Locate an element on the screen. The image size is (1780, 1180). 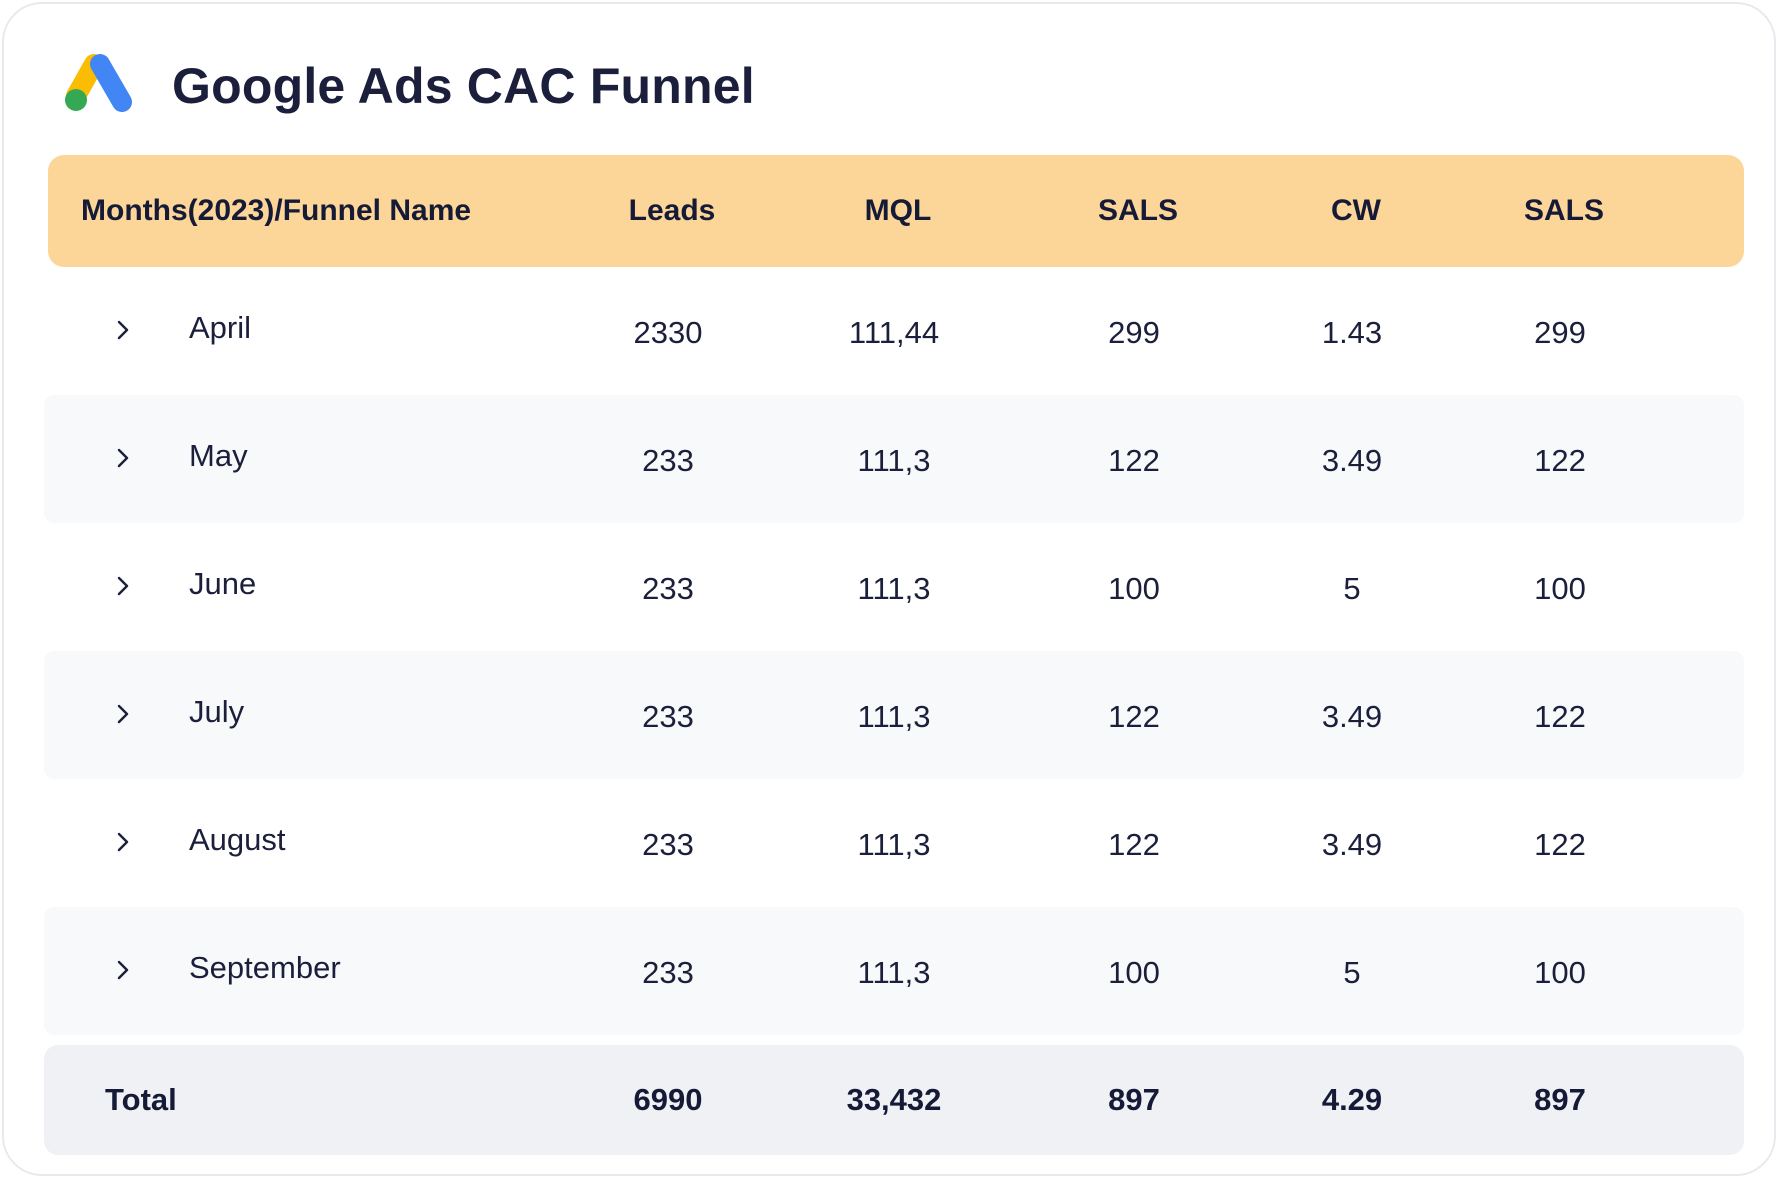
month-label: July is located at coordinates (217, 712).